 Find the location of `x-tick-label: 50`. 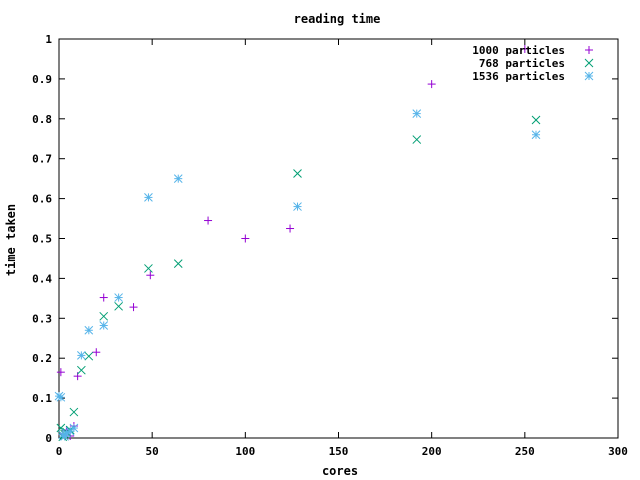

x-tick-label: 50 is located at coordinates (152, 451).